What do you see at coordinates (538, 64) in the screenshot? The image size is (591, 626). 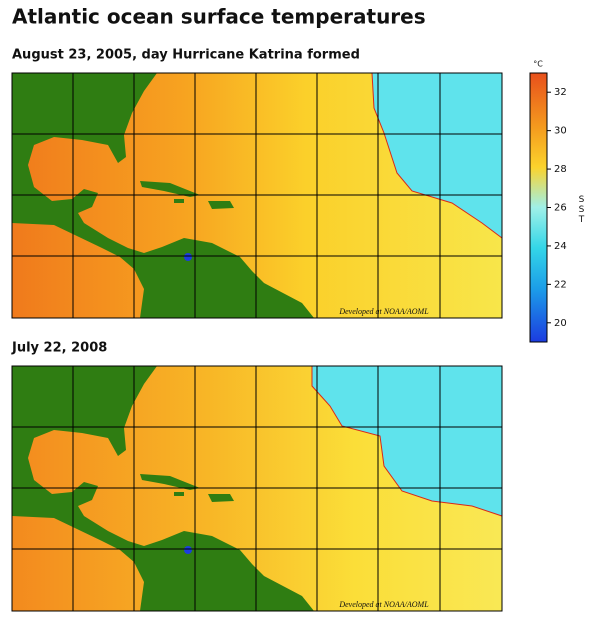 I see `colorbar-unit: °C` at bounding box center [538, 64].